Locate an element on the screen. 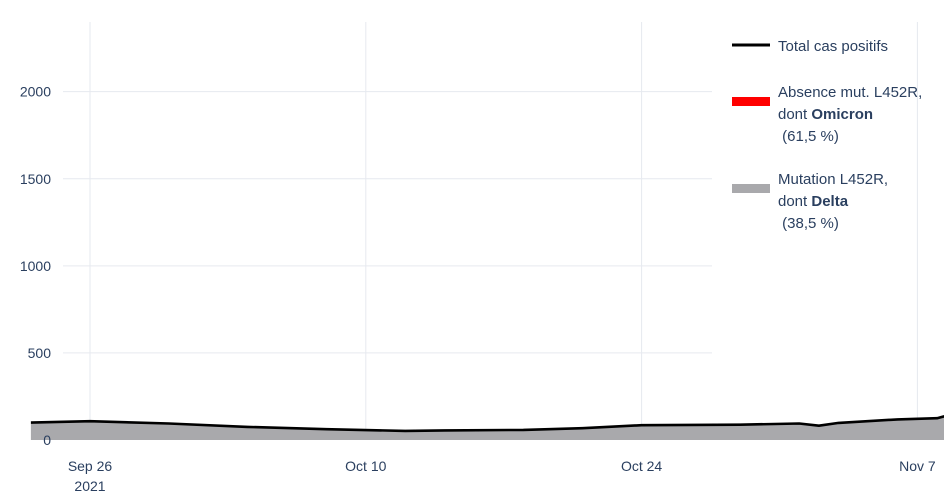 The image size is (944, 502). y-axis: 0 500 1000 1500 2000 is located at coordinates (35, 266).